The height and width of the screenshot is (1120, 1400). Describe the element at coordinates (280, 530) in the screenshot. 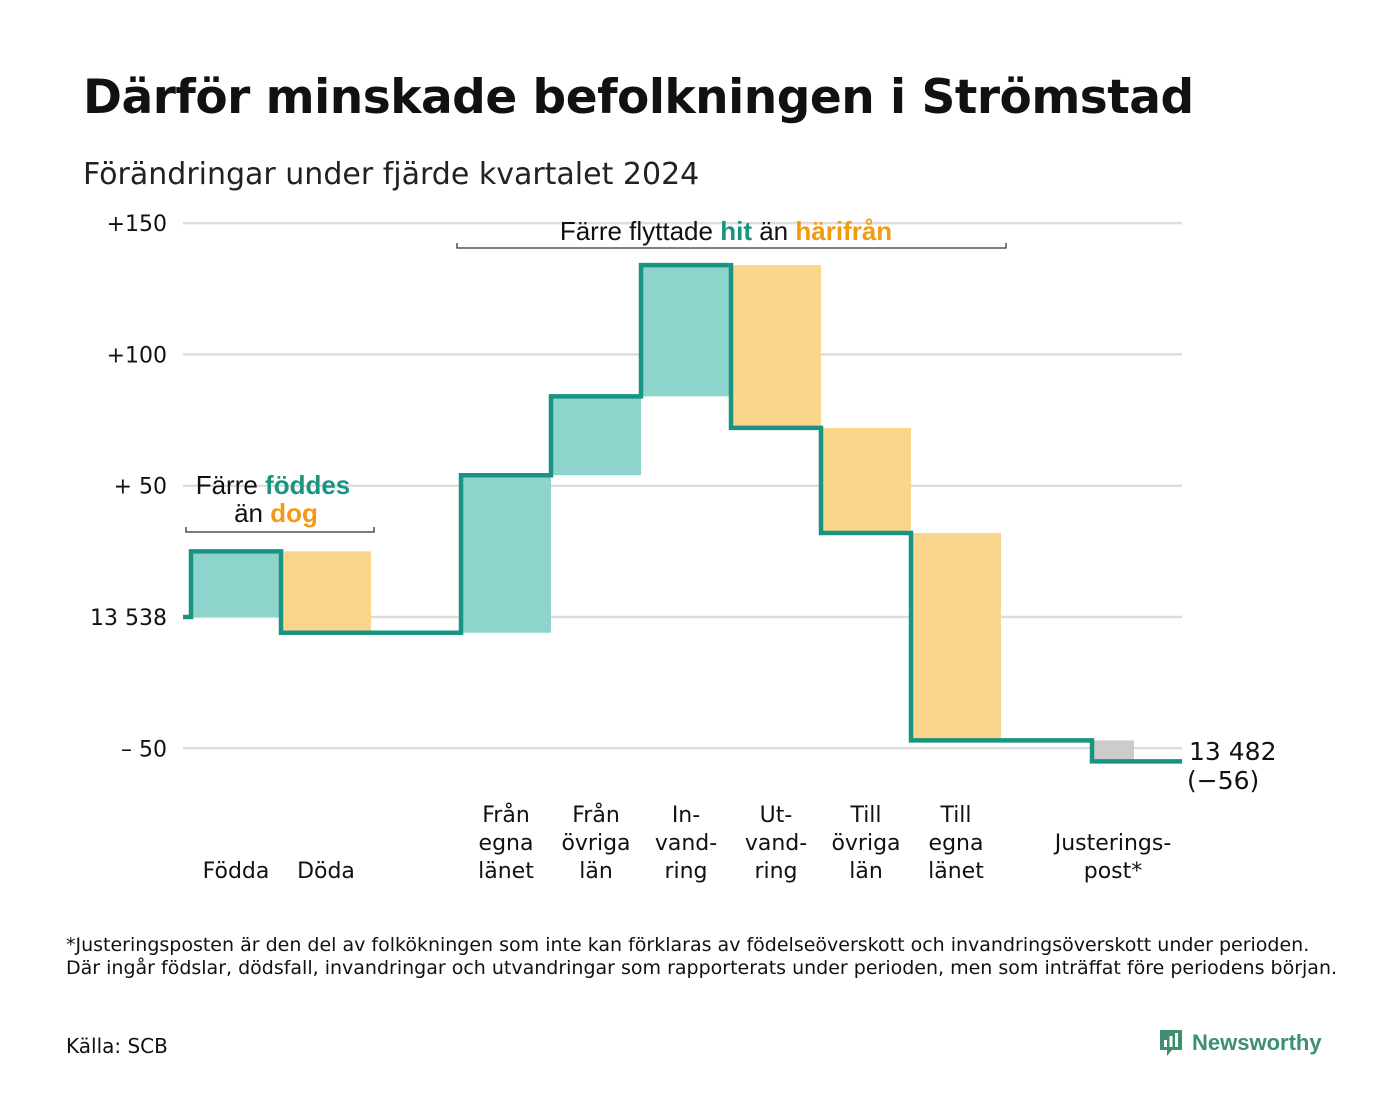

I see `births-bracket` at that location.